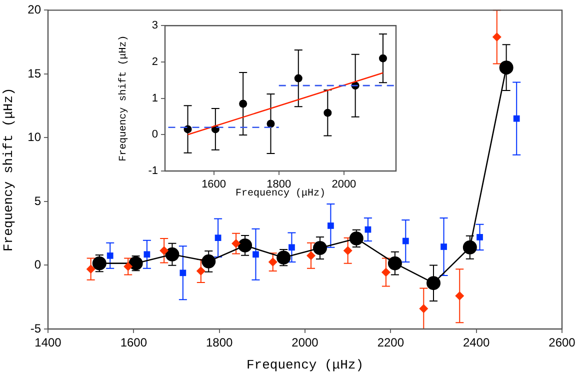 The width and height of the screenshot is (582, 374). What do you see at coordinates (48, 343) in the screenshot?
I see `x-tick-label: 1400` at bounding box center [48, 343].